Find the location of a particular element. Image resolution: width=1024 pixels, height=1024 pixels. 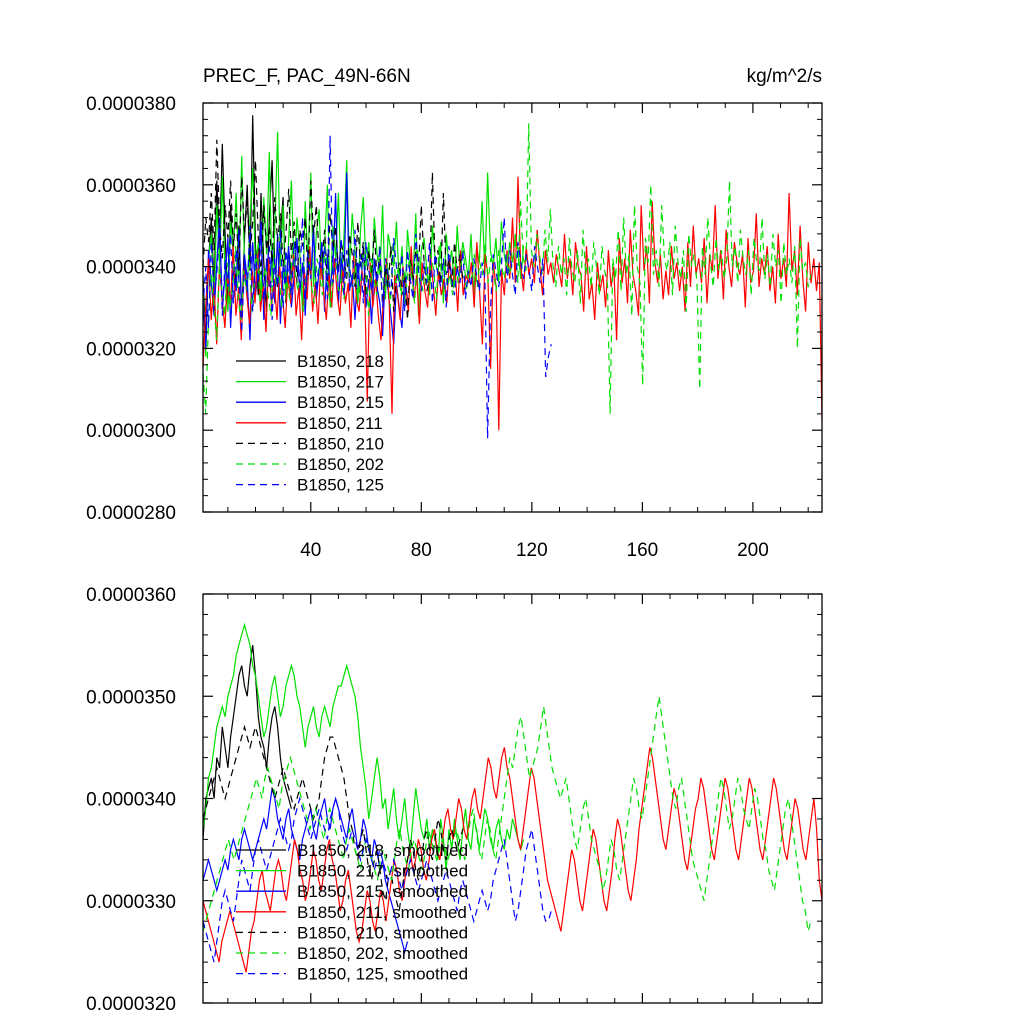

x-tick-label: 40 is located at coordinates (310, 550).